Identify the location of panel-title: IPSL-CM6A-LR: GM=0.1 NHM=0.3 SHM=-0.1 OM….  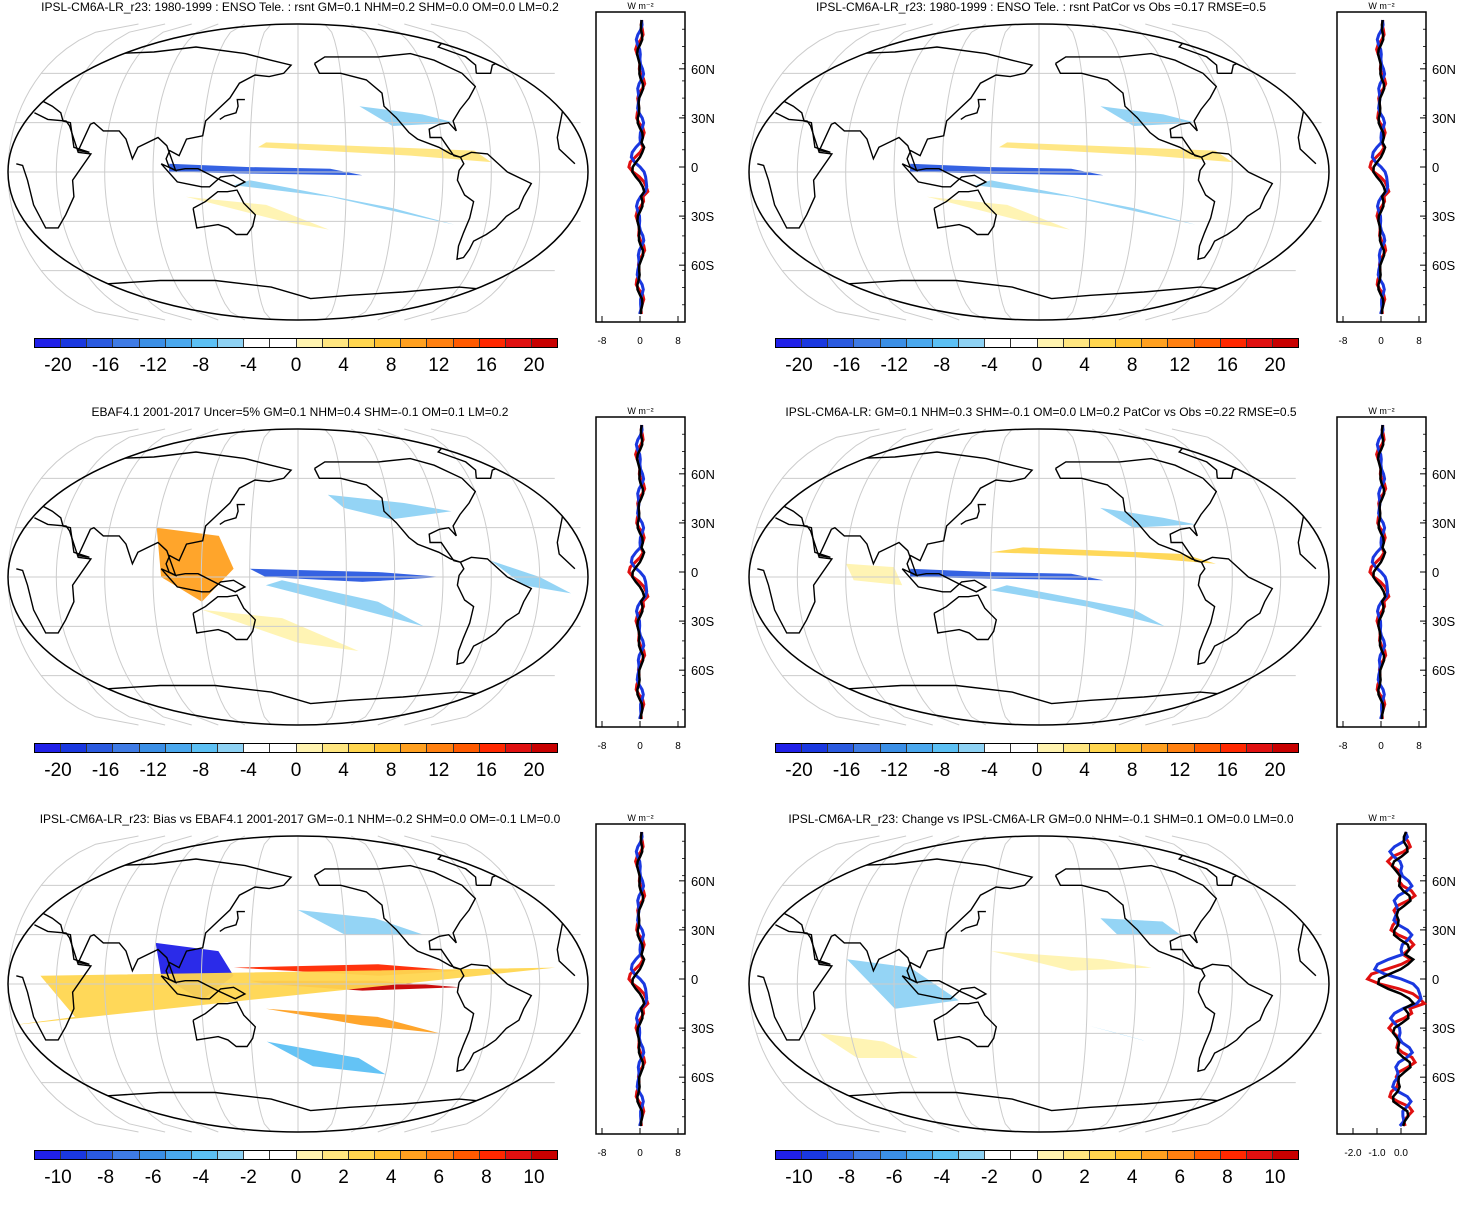
(1041, 412).